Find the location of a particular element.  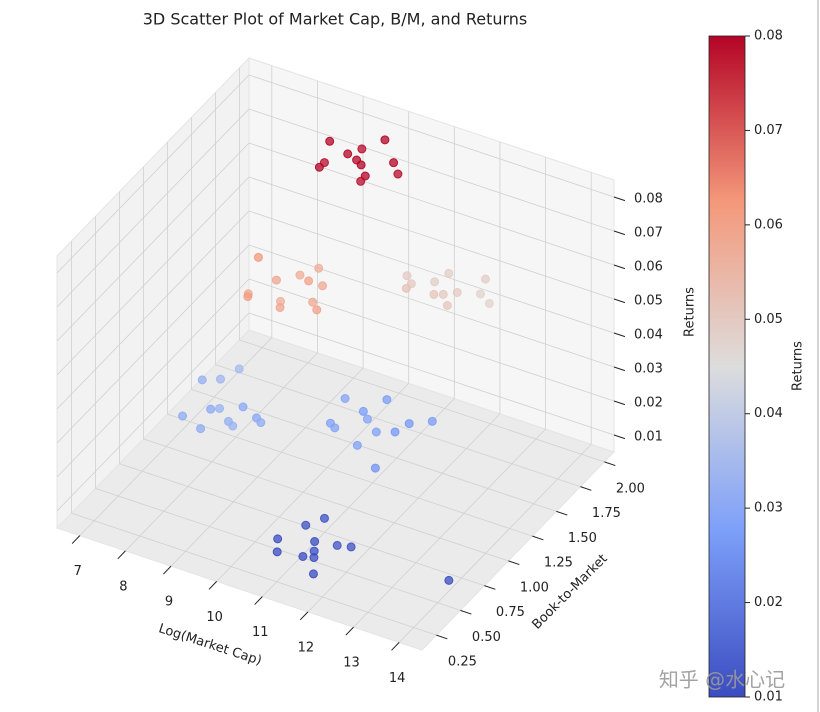

z-tick-label: 0.03 is located at coordinates (648, 369).